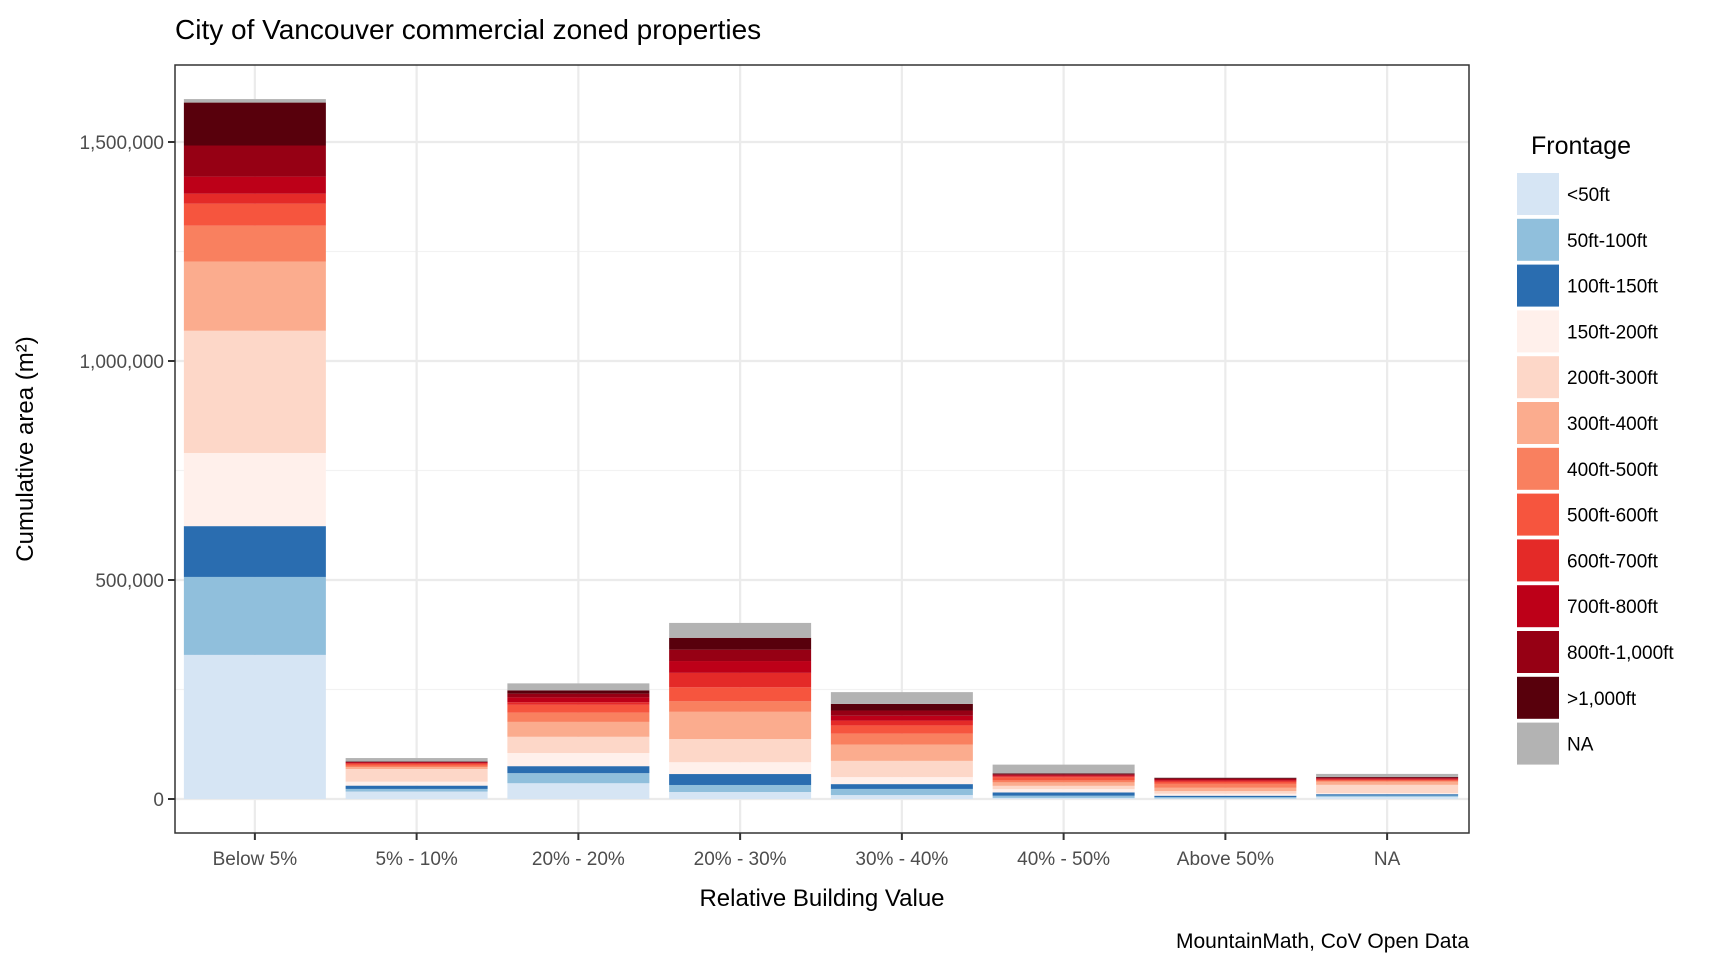  Describe the element at coordinates (1588, 560) in the screenshot. I see `legend-item: 600ft-700ft` at that location.